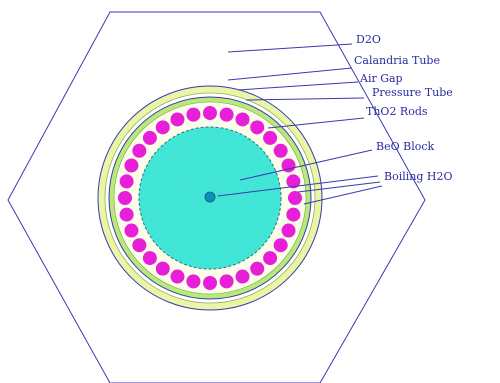 The height and width of the screenshot is (383, 500). I want to click on leader-tho2-rods, so click(316, 123).